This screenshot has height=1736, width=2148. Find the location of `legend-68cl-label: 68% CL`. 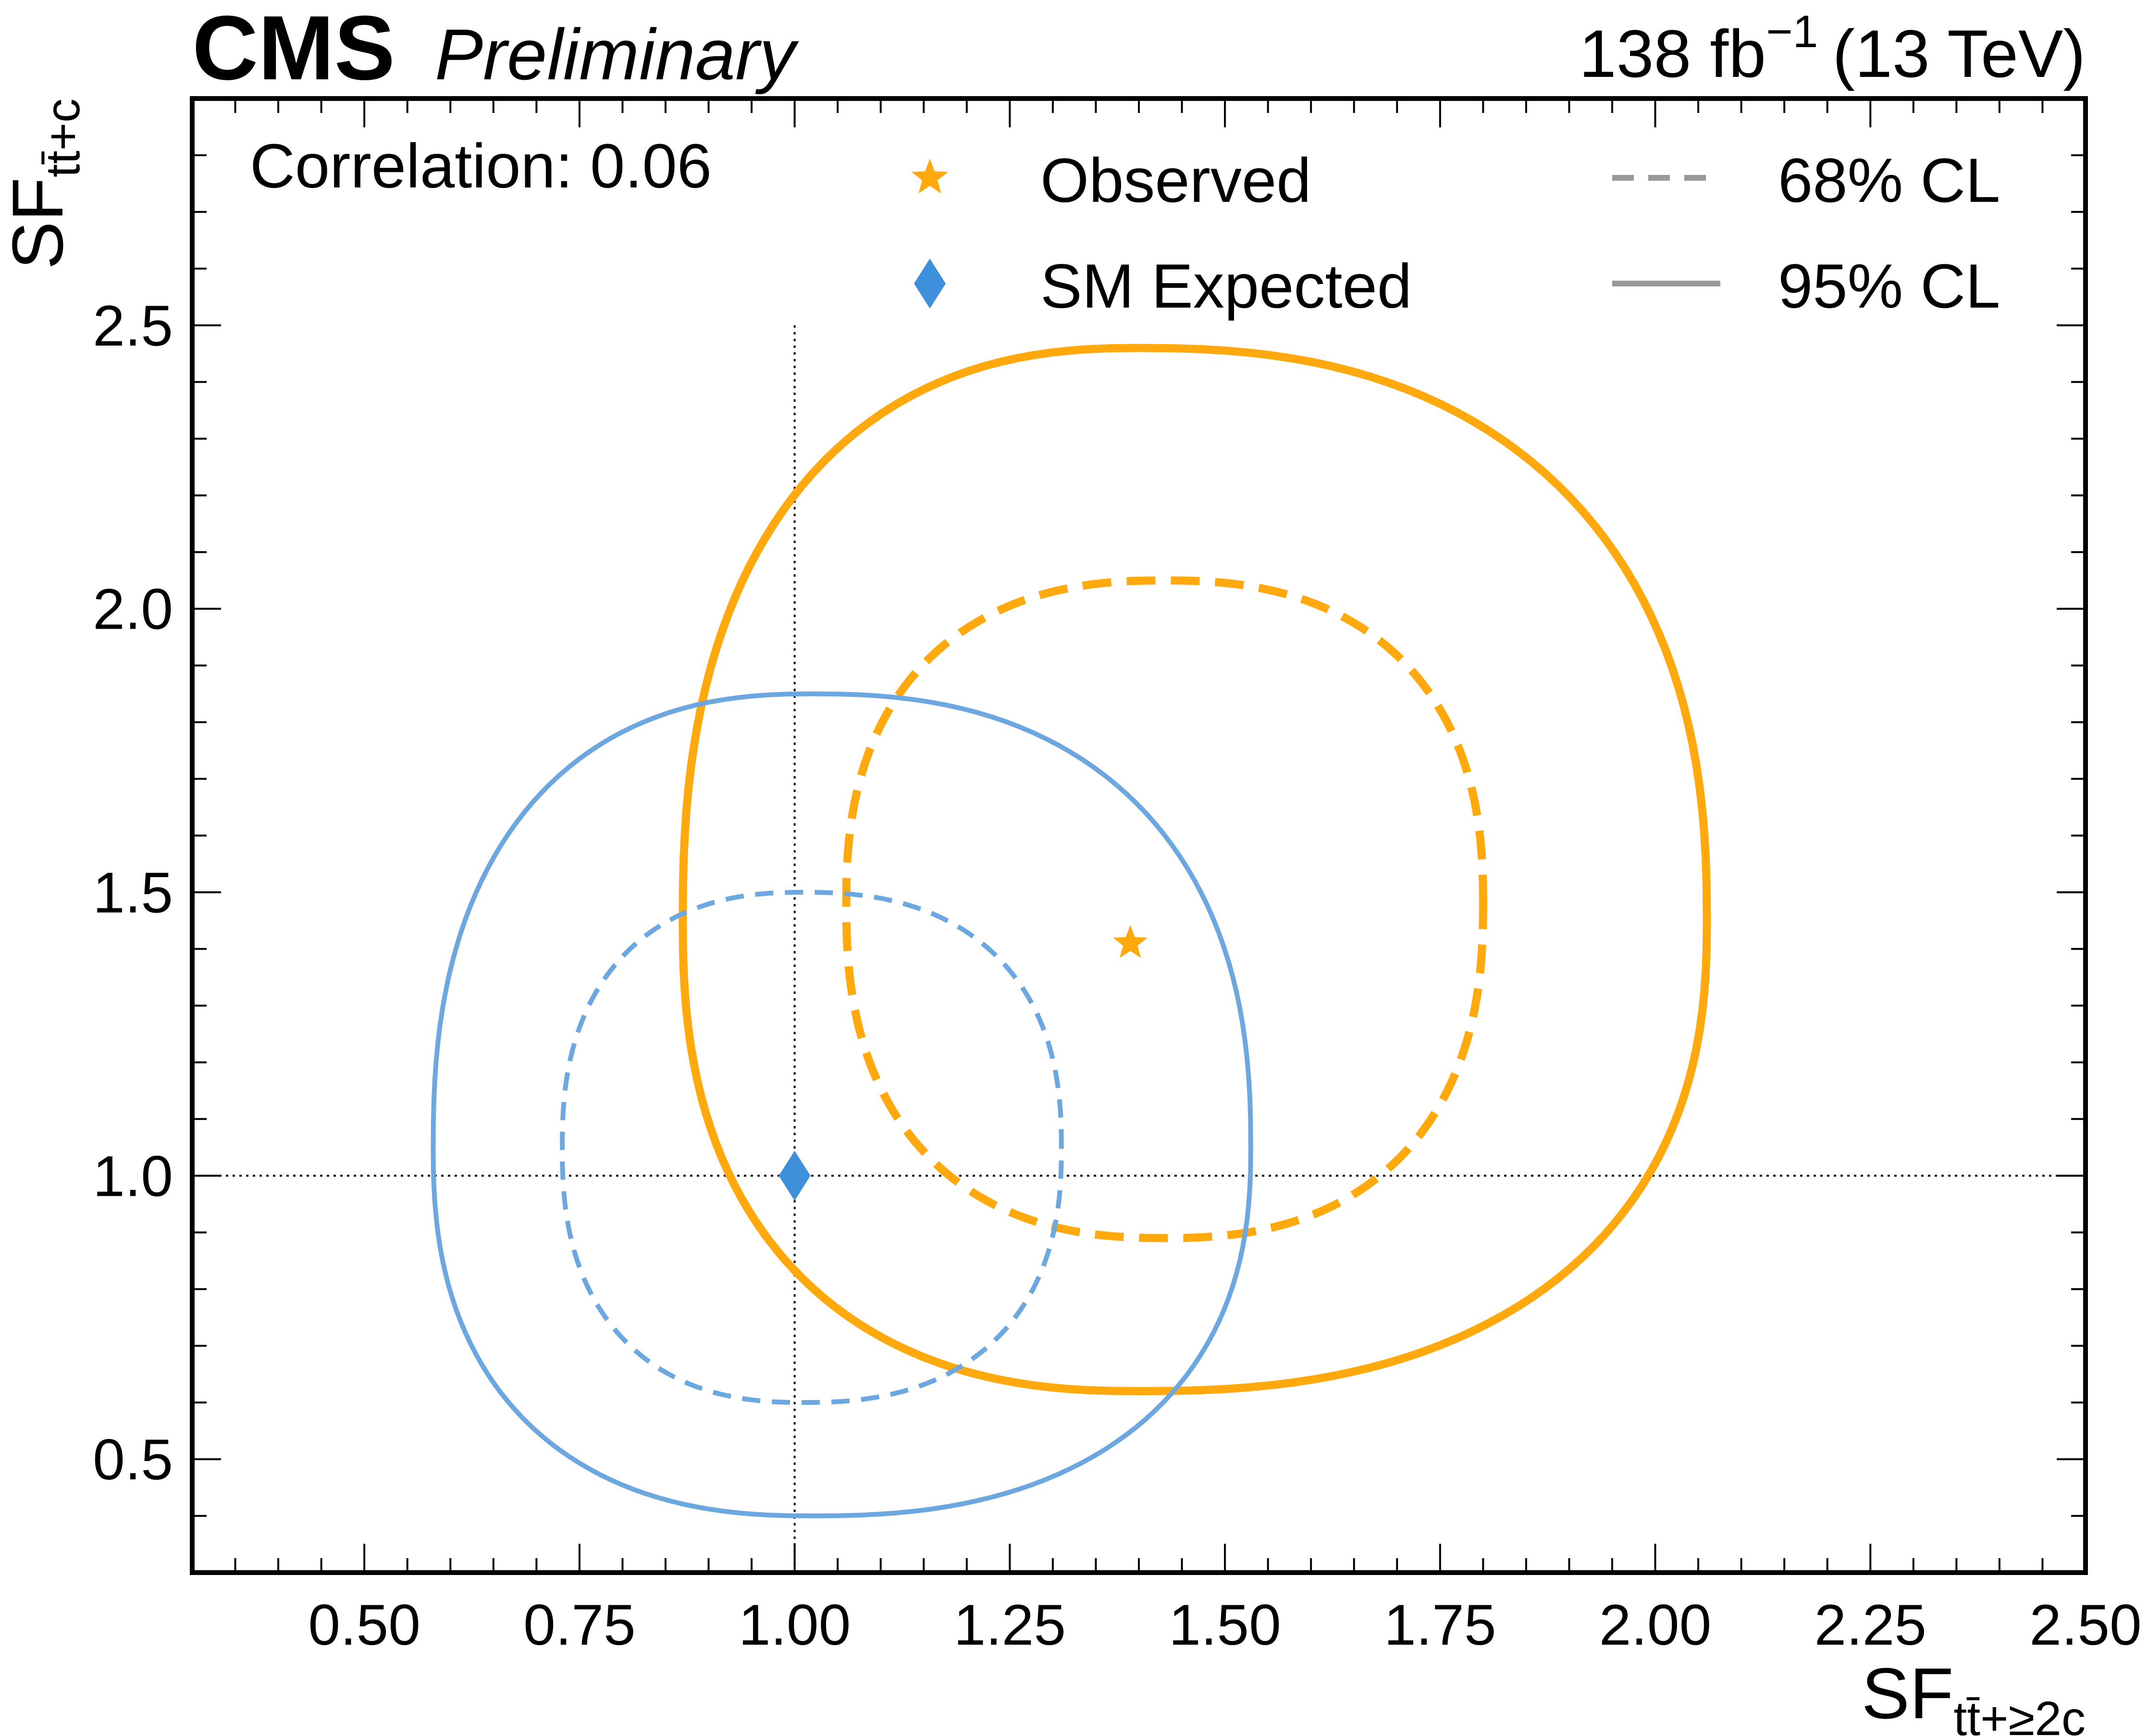

legend-68cl-label: 68% CL is located at coordinates (1889, 180).